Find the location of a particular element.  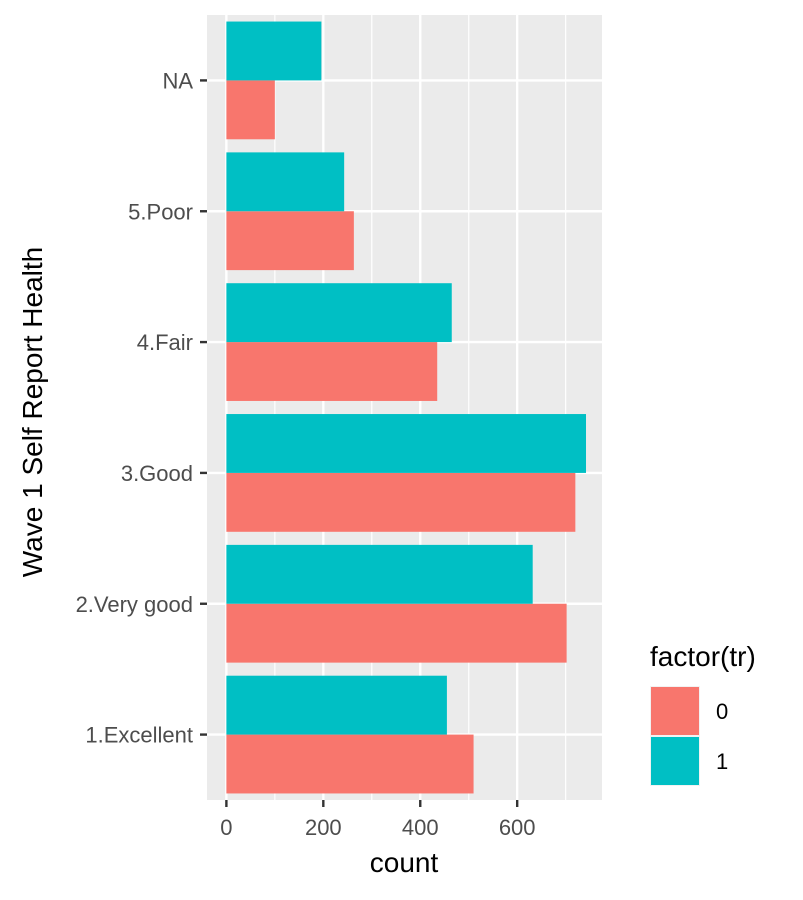

y-tick-label: 2.Very good is located at coordinates (134, 604).